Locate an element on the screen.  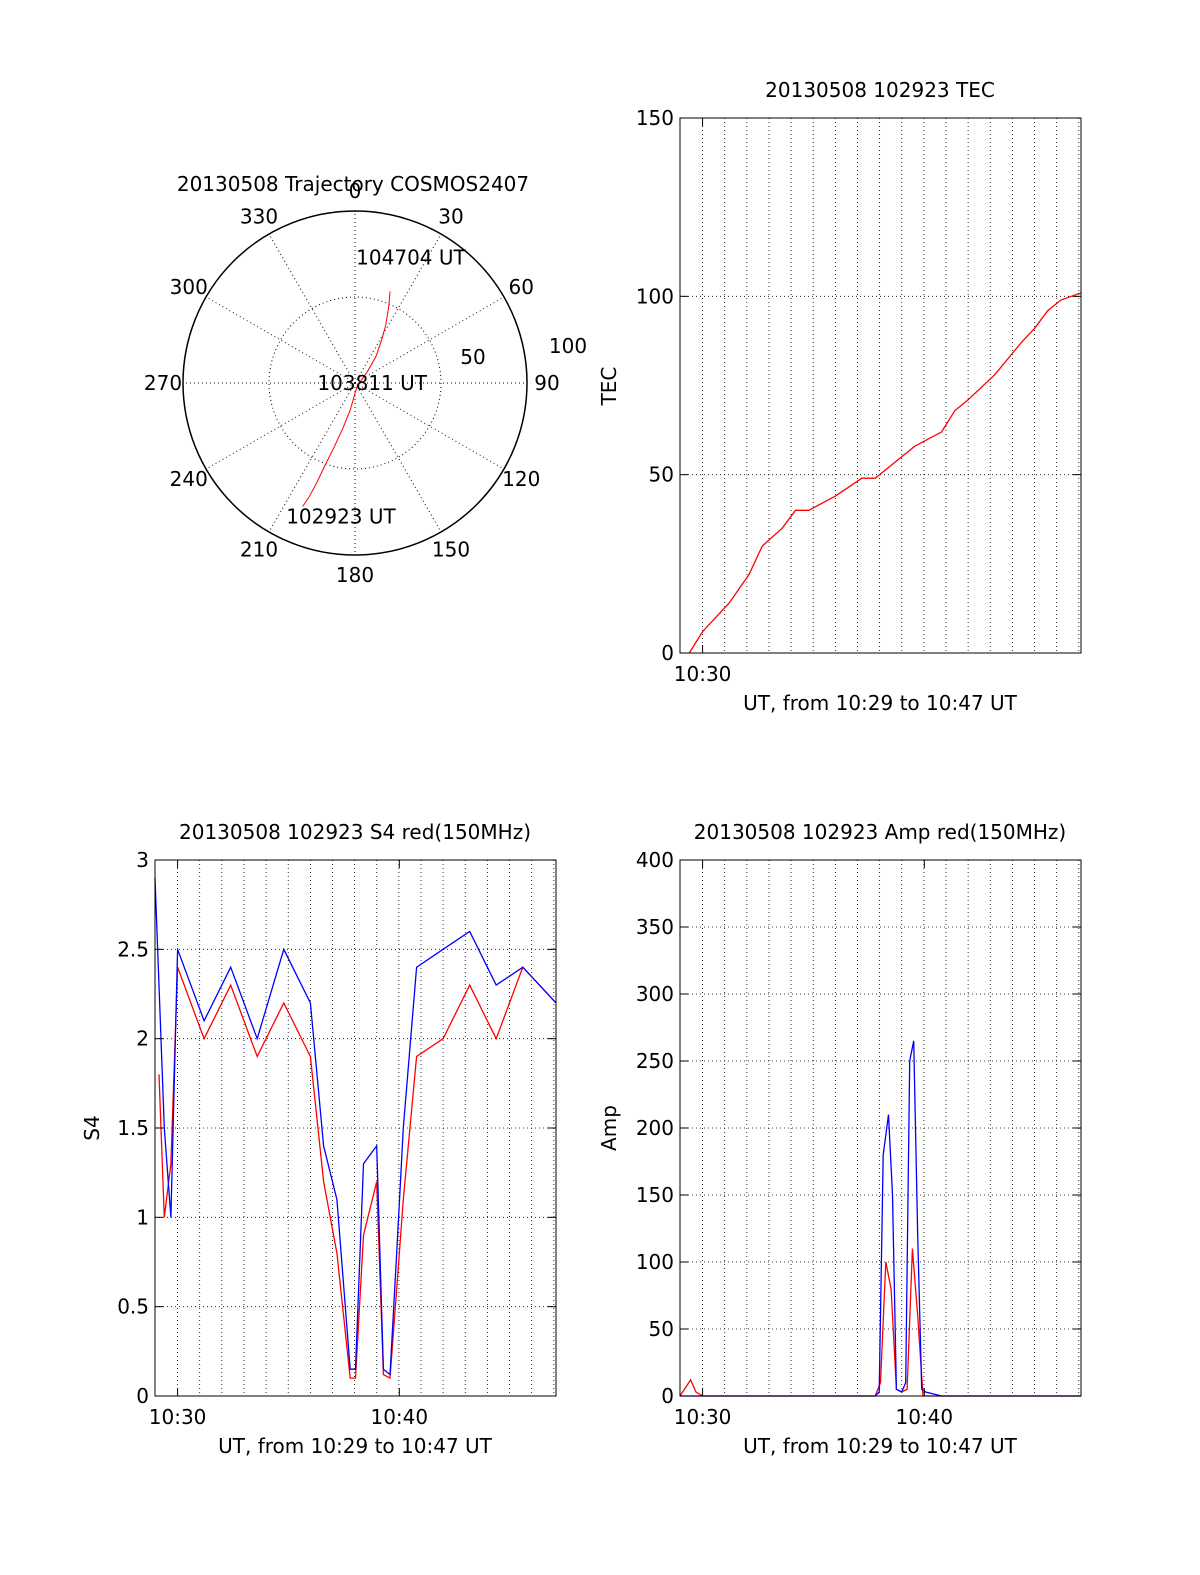
polar-azimuth-label: 240 is located at coordinates (189, 479).